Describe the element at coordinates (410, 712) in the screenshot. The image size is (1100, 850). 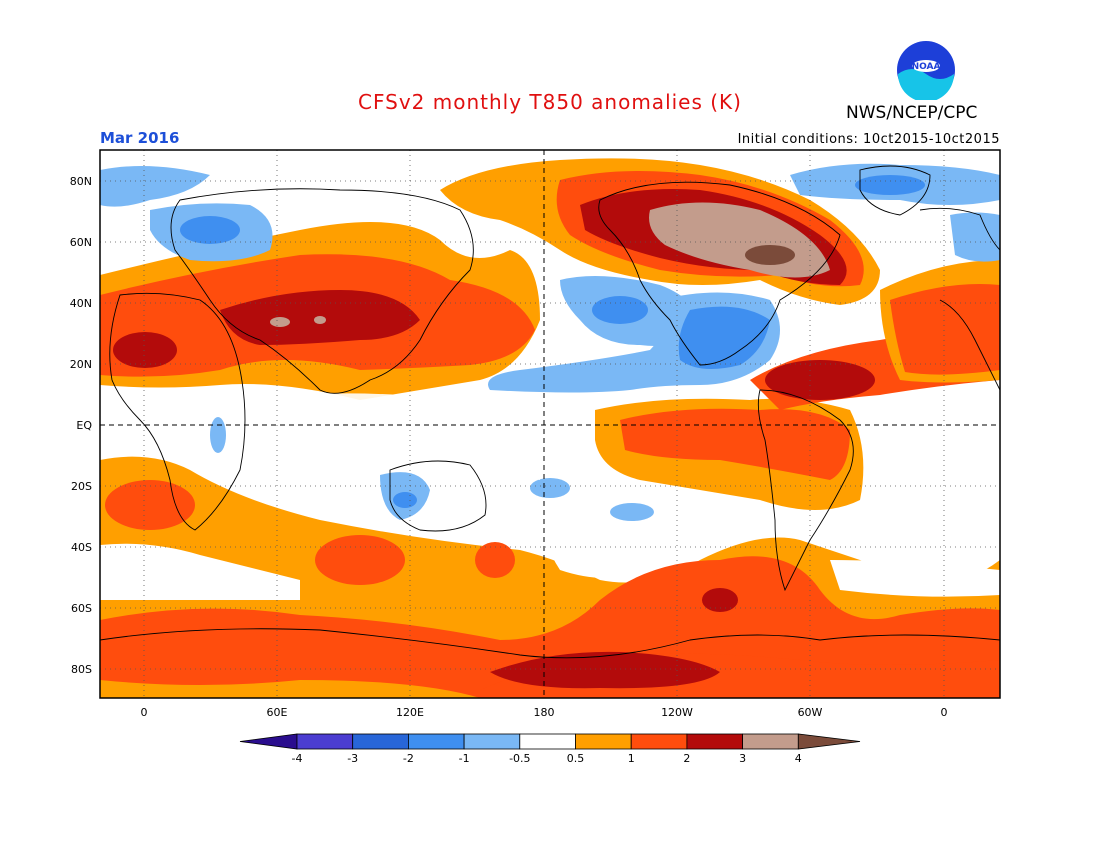
I see `lon-label: 120E` at that location.